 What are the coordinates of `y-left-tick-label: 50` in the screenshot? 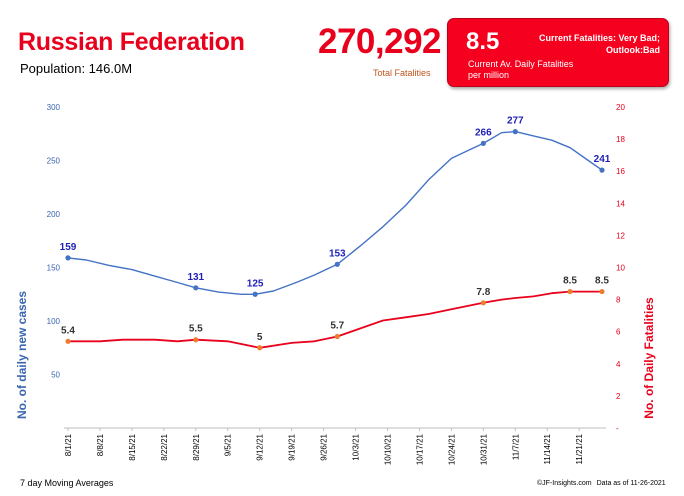 It's located at (55, 375).